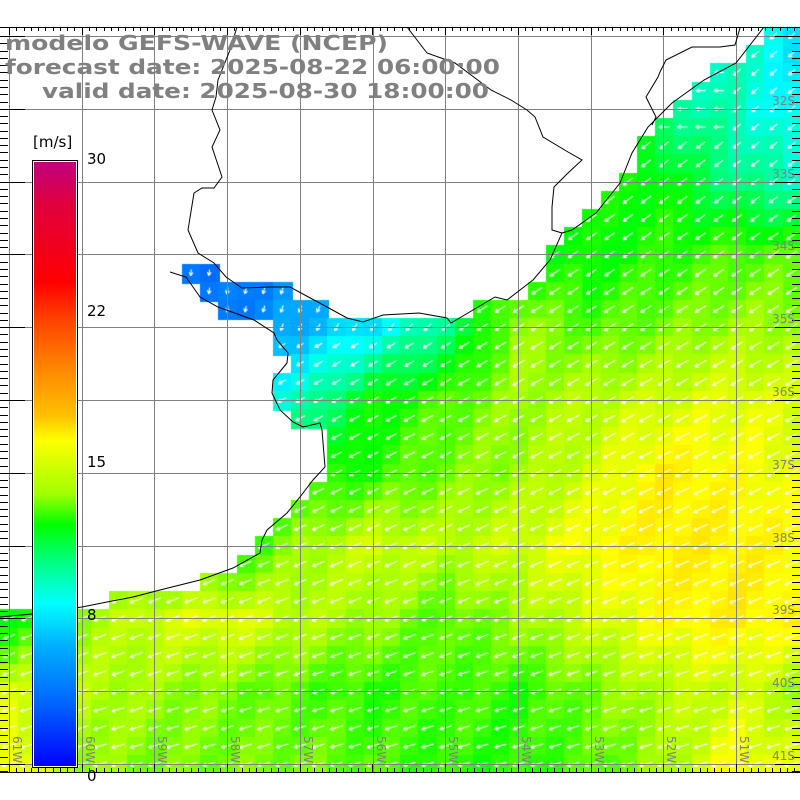 The width and height of the screenshot is (800, 800). What do you see at coordinates (97, 159) in the screenshot?
I see `colorbar-tick-30: 30` at bounding box center [97, 159].